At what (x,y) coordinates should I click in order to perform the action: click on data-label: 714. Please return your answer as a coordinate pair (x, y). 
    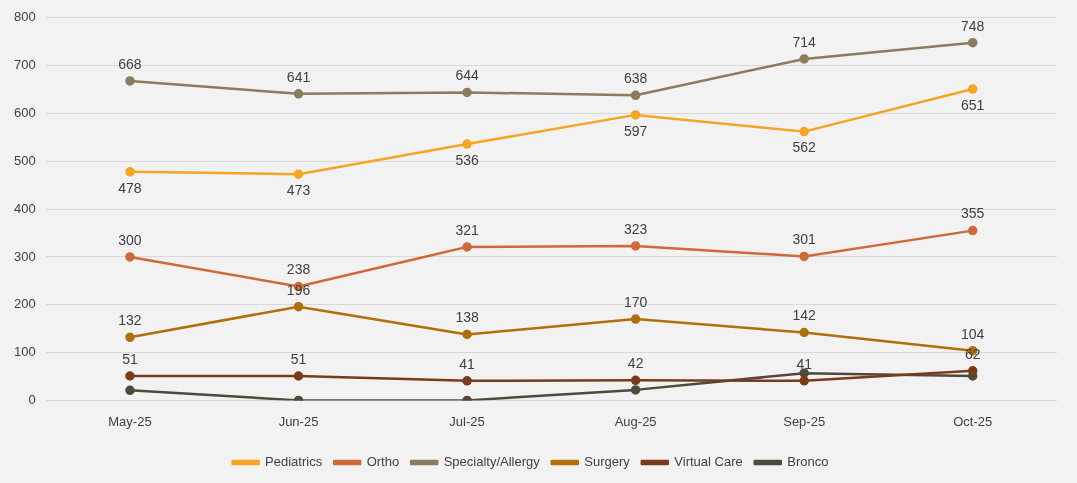
    Looking at the image, I should click on (804, 41).